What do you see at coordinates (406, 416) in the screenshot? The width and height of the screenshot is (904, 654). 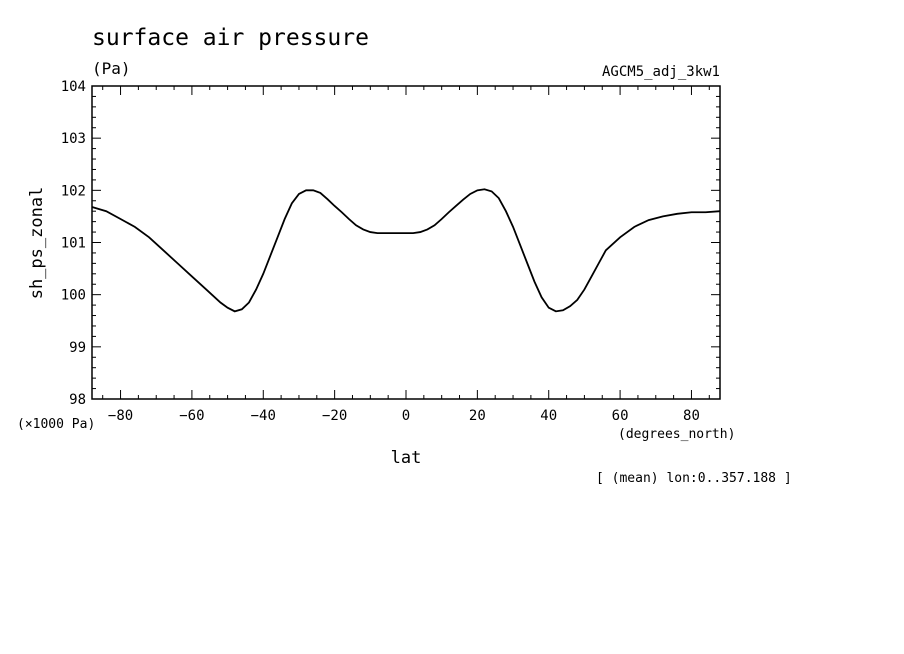 I see `x-tick-label: 0` at bounding box center [406, 416].